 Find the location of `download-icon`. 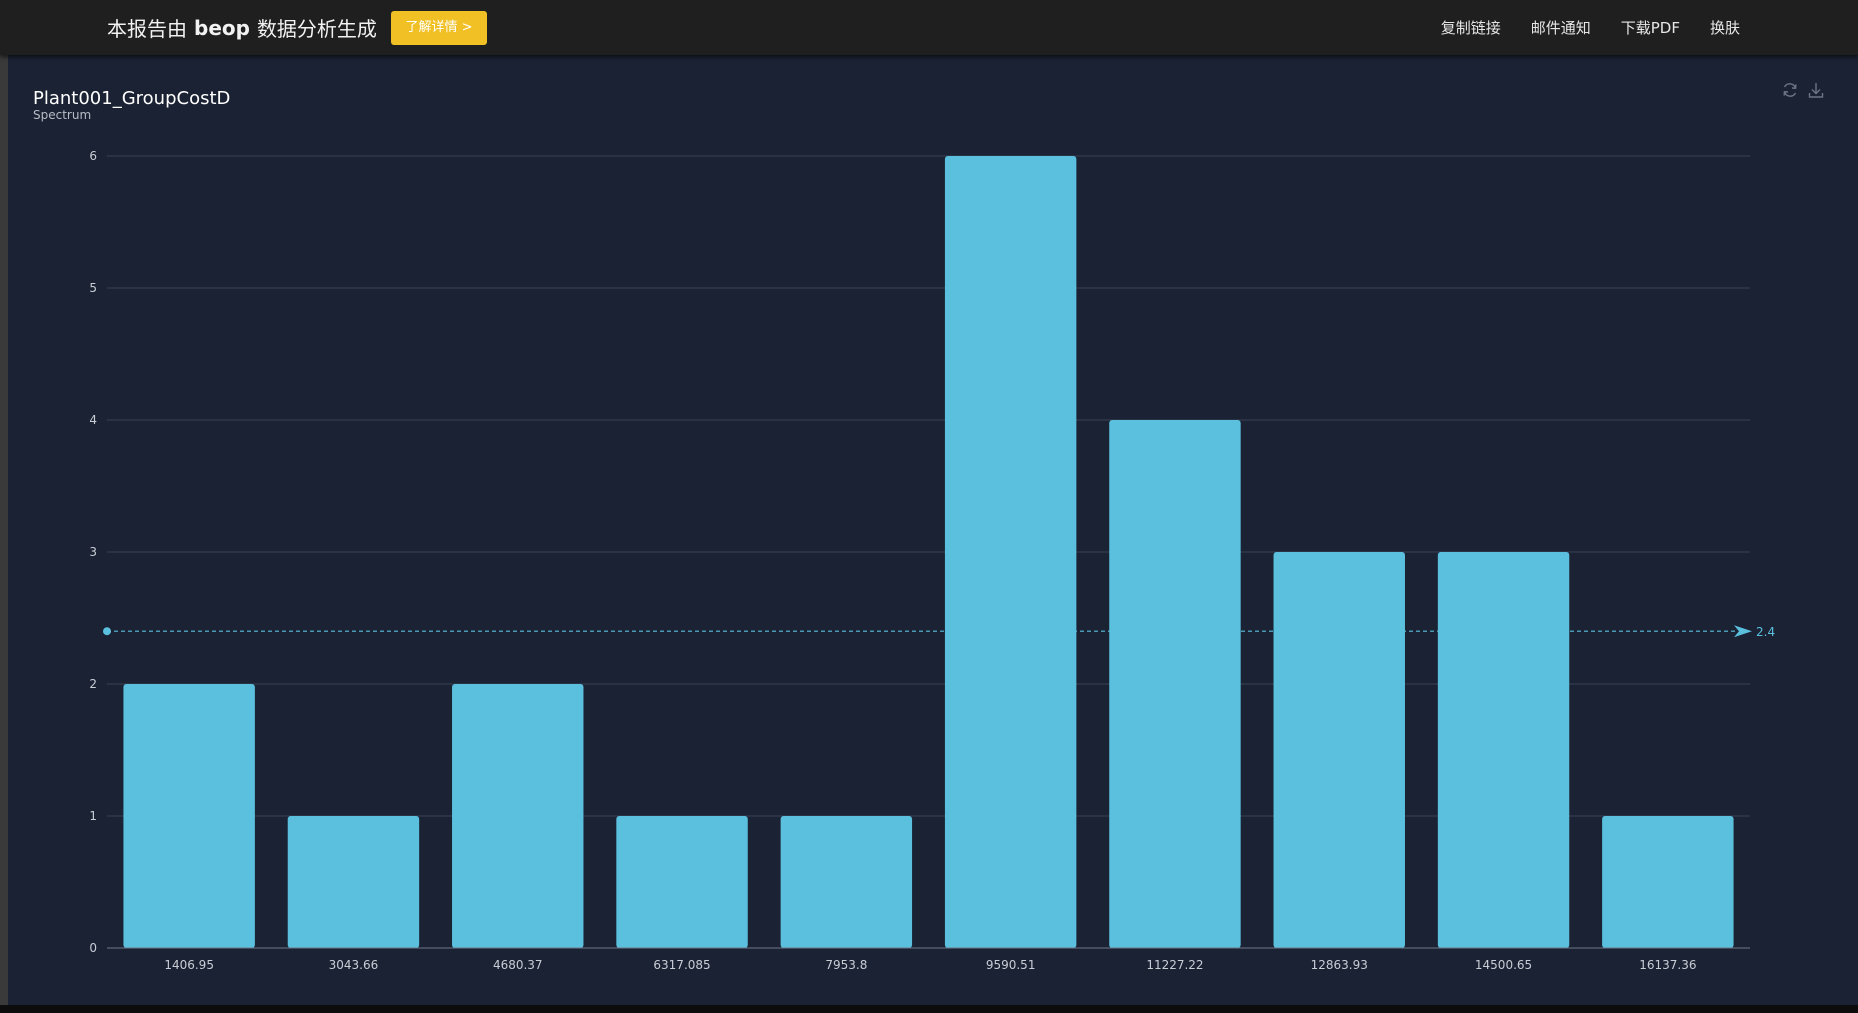

download-icon is located at coordinates (1816, 90).